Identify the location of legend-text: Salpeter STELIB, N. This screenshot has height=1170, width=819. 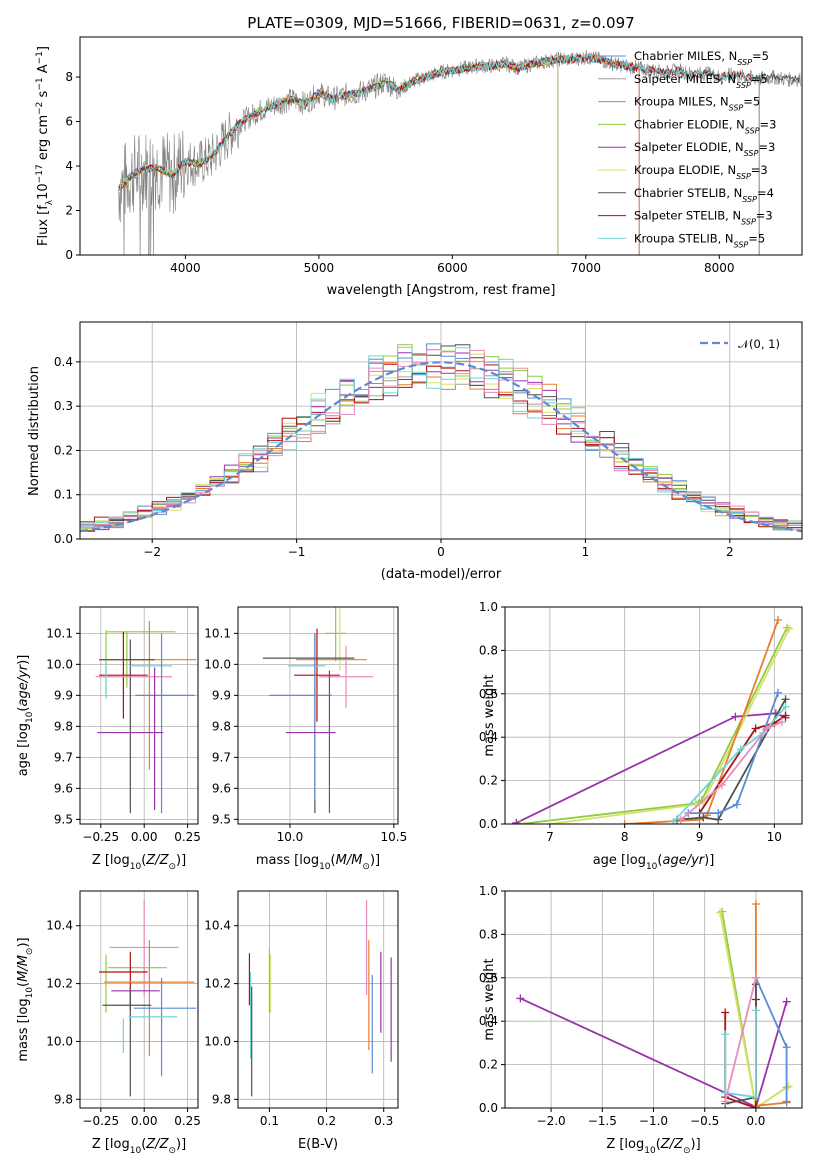
(687, 216).